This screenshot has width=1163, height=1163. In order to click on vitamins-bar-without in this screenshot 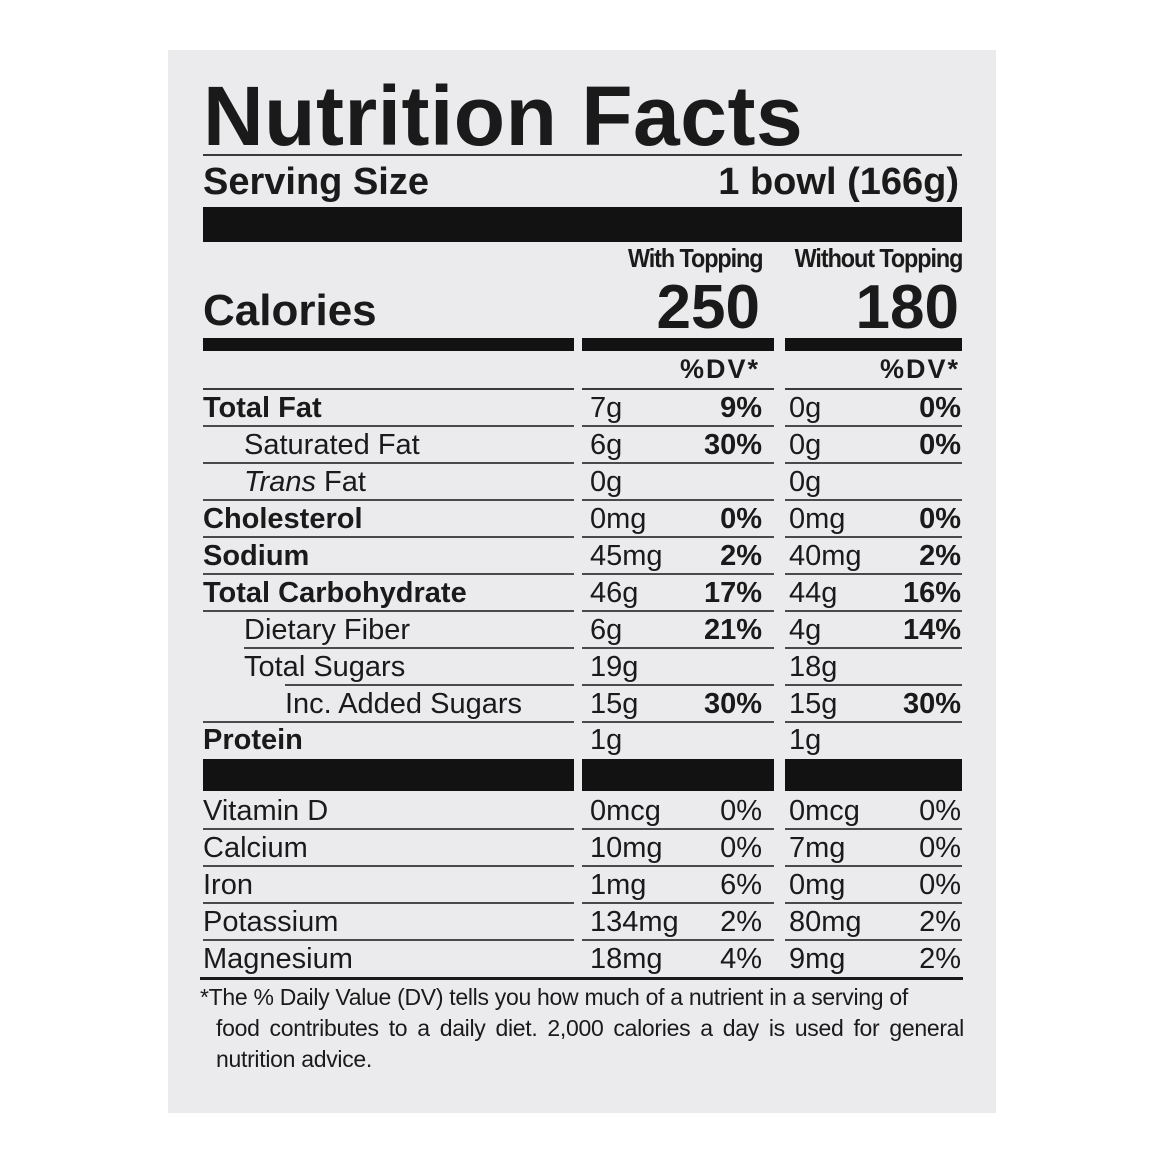, I will do `click(873, 775)`.